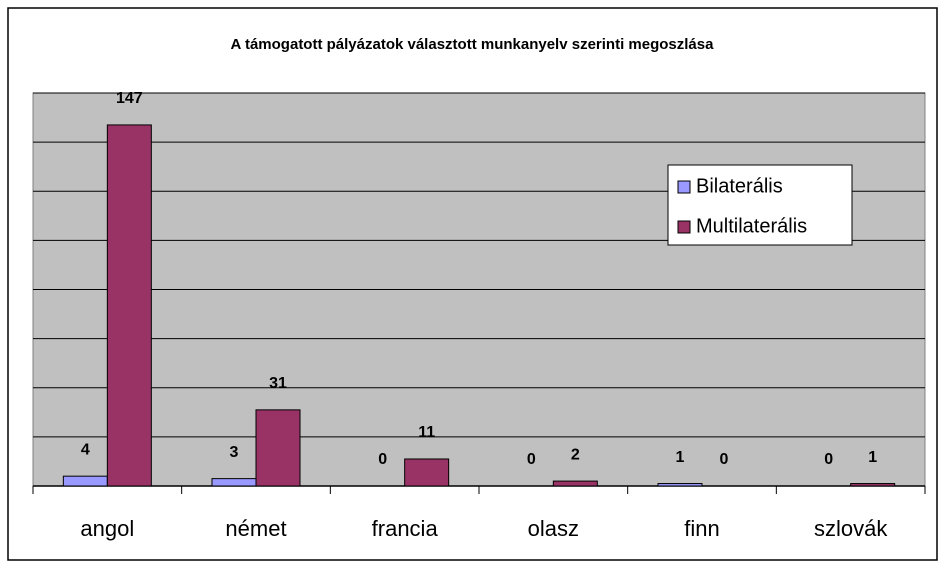 This screenshot has height=568, width=945. Describe the element at coordinates (851, 528) in the screenshot. I see `x-tick-label: szlovák` at that location.